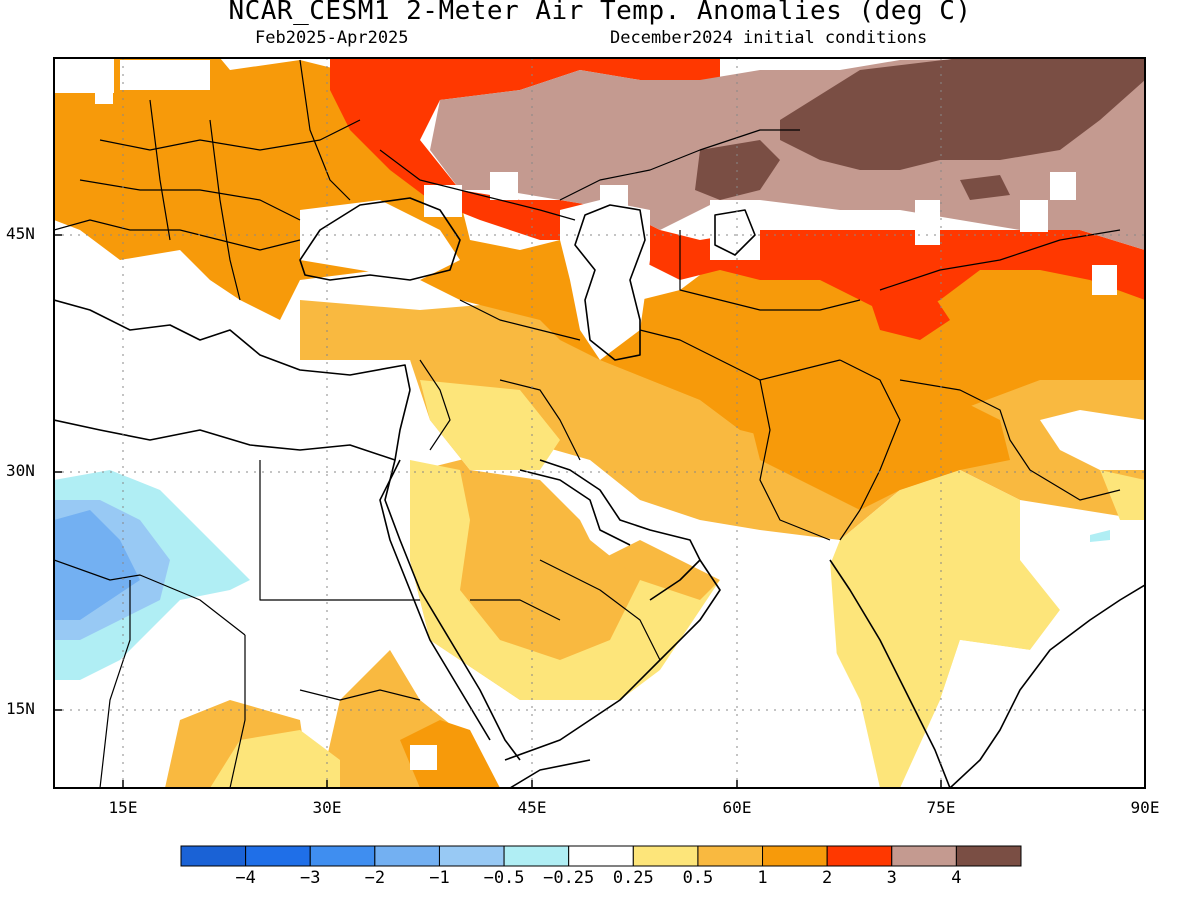  What do you see at coordinates (737, 807) in the screenshot?
I see `lon-label-60e: 60E` at bounding box center [737, 807].